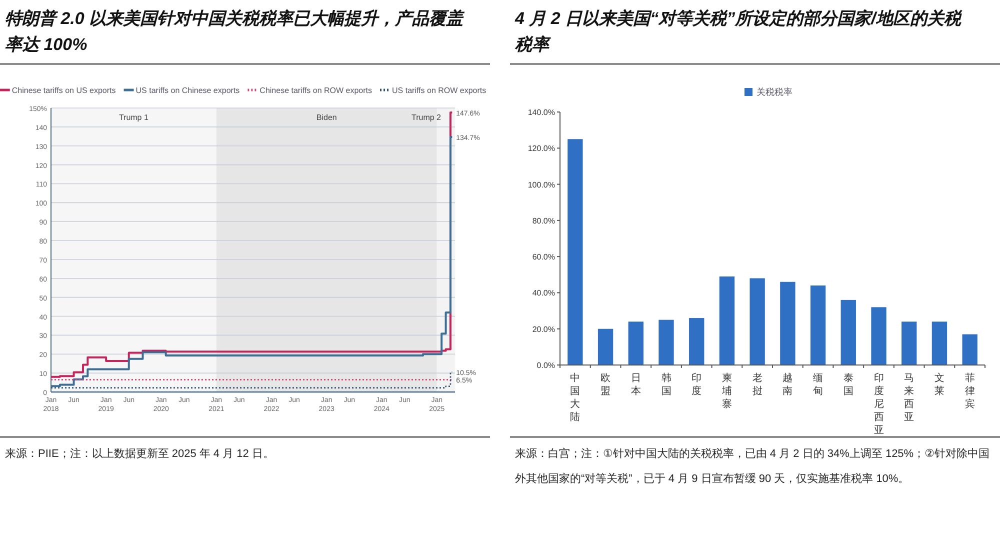 The width and height of the screenshot is (1000, 543). Describe the element at coordinates (605, 385) in the screenshot. I see `x-tick-label: 欧盟` at that location.